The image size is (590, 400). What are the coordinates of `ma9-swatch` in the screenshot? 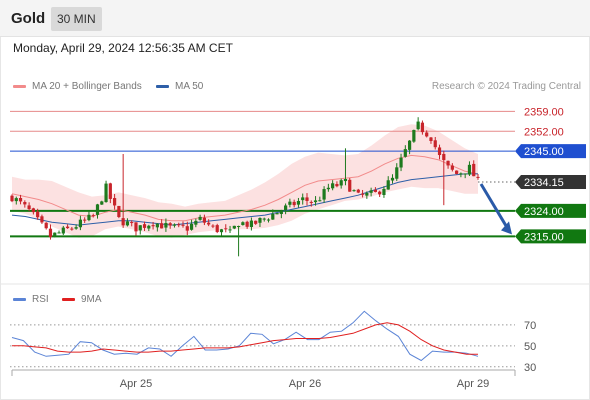 It's located at (68, 299).